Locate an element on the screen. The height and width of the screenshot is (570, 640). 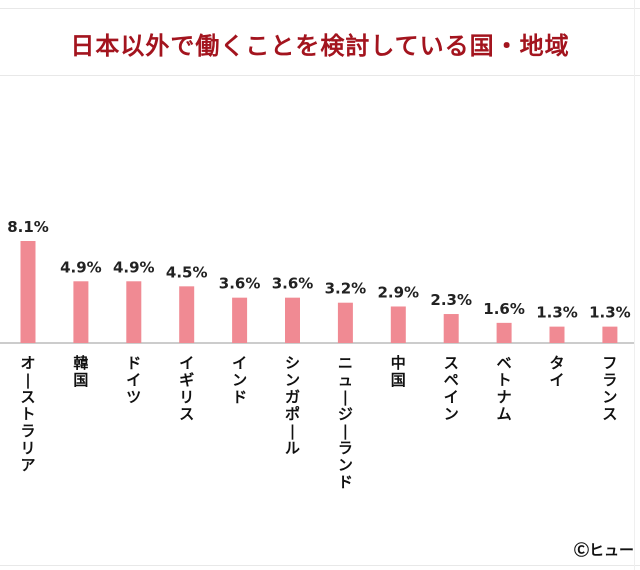
category-label: スペイン is located at coordinates (451, 388).